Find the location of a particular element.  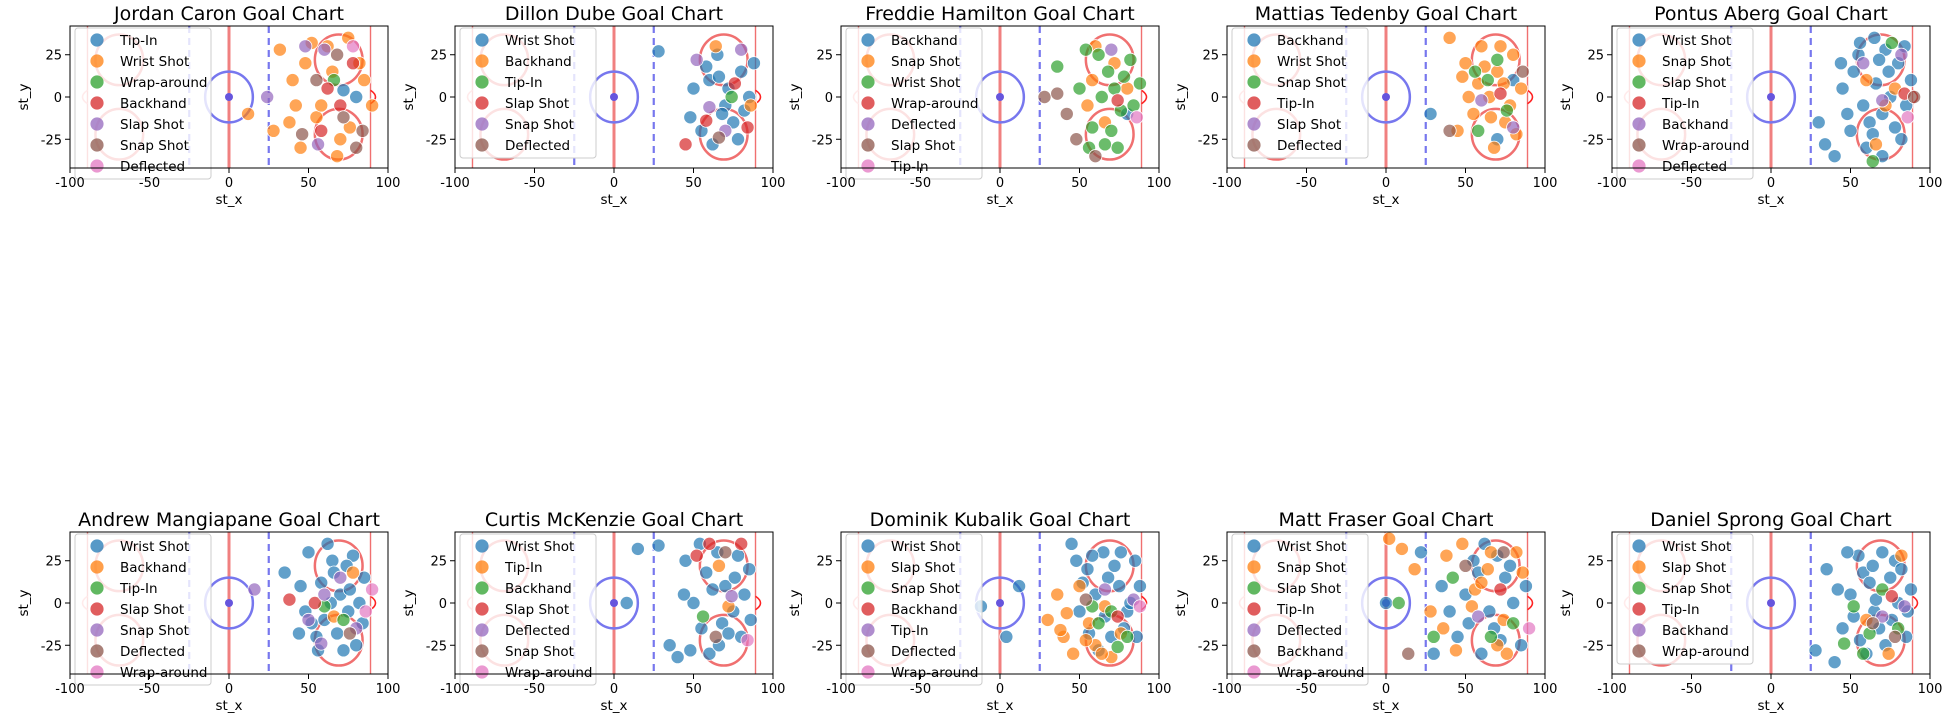

legend-label: Deflected is located at coordinates (537, 631).